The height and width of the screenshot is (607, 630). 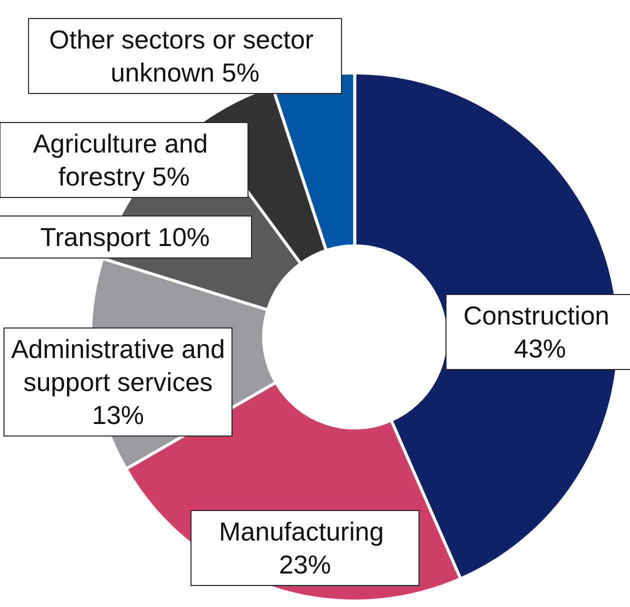 What do you see at coordinates (125, 237) in the screenshot?
I see `slice-label: Transport 10%` at bounding box center [125, 237].